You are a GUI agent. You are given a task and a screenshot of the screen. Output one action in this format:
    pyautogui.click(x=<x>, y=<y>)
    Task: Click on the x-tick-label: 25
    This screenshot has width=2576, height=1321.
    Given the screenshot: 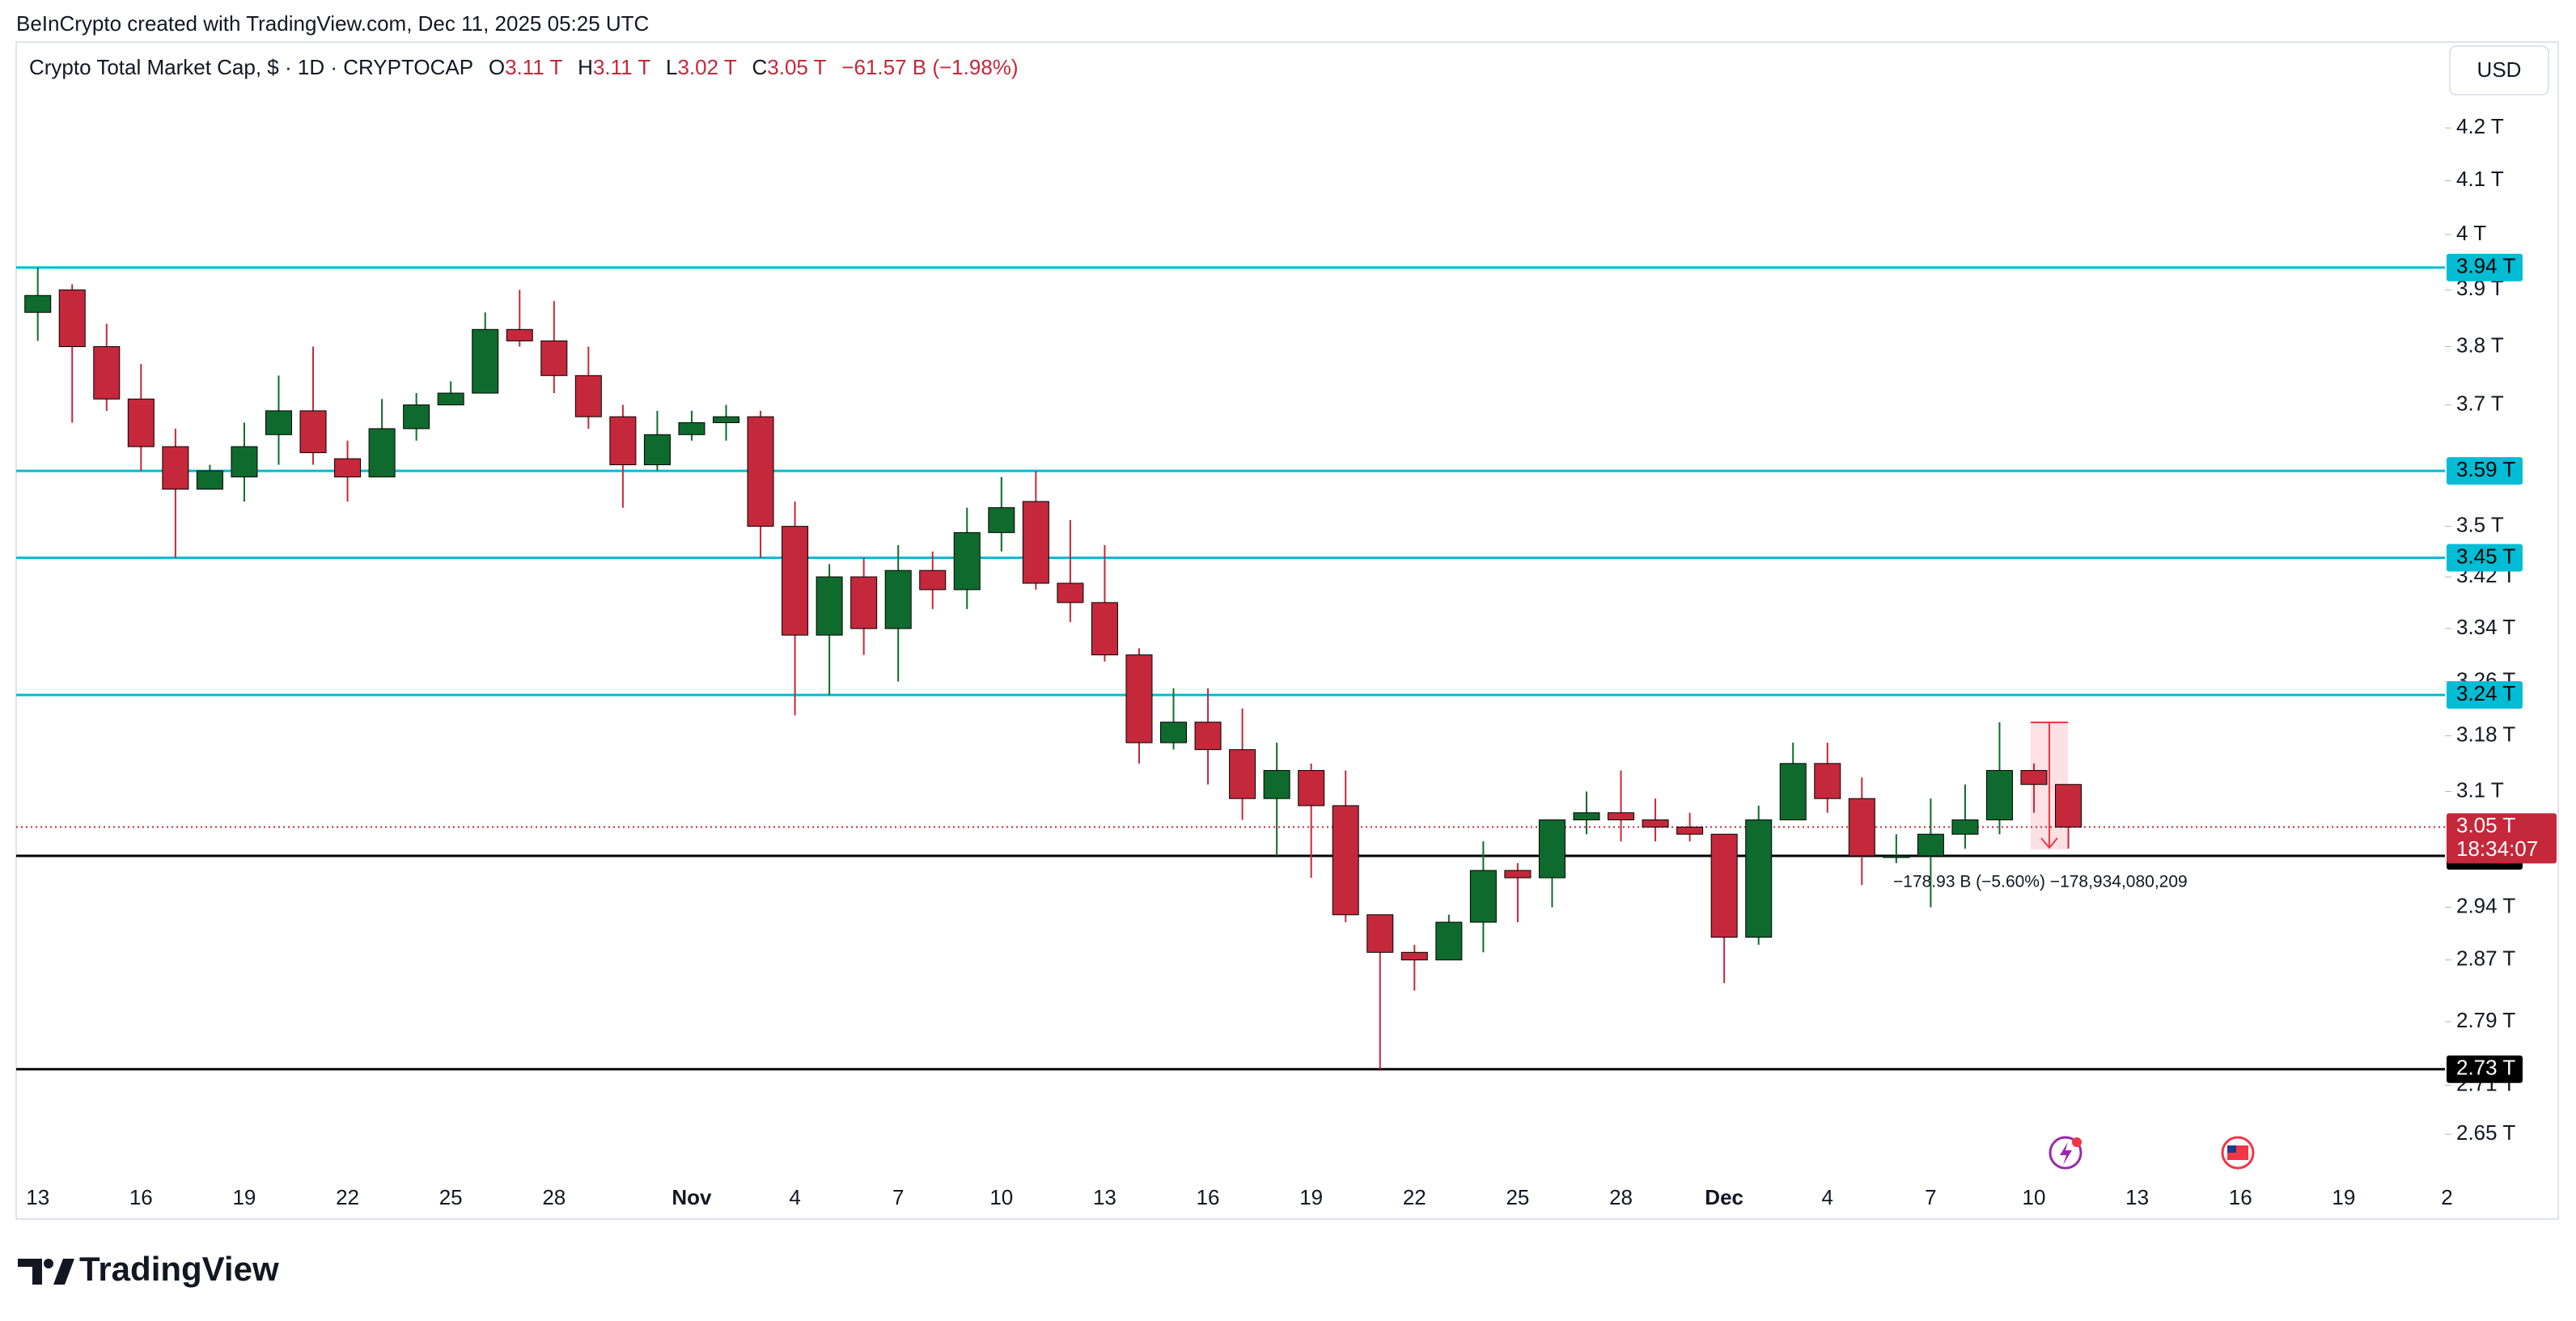 What is the action you would take?
    pyautogui.click(x=451, y=1197)
    